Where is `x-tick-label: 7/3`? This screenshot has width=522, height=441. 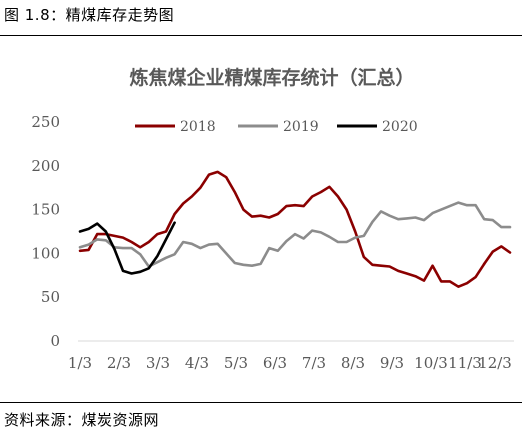
x-tick-label: 7/3 is located at coordinates (314, 363).